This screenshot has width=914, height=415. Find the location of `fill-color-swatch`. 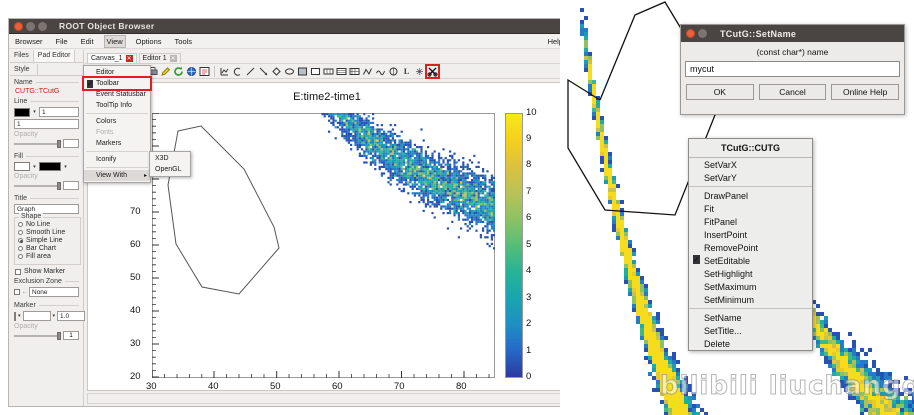

fill-color-swatch is located at coordinates (22, 166).